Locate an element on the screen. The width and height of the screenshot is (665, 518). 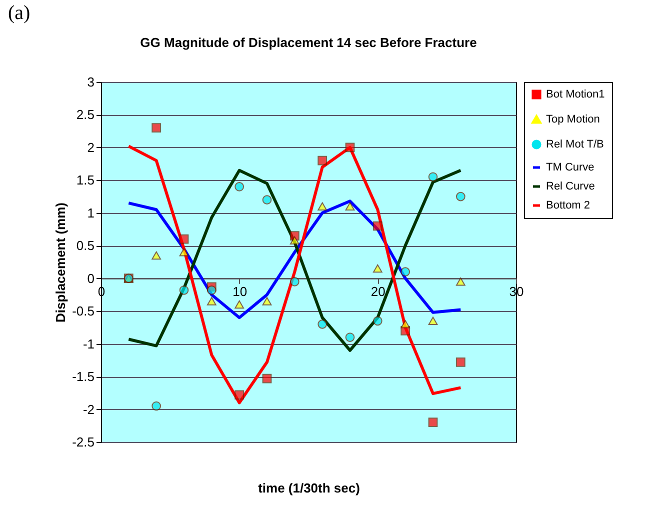
x-tick-label: 10 is located at coordinates (240, 291).